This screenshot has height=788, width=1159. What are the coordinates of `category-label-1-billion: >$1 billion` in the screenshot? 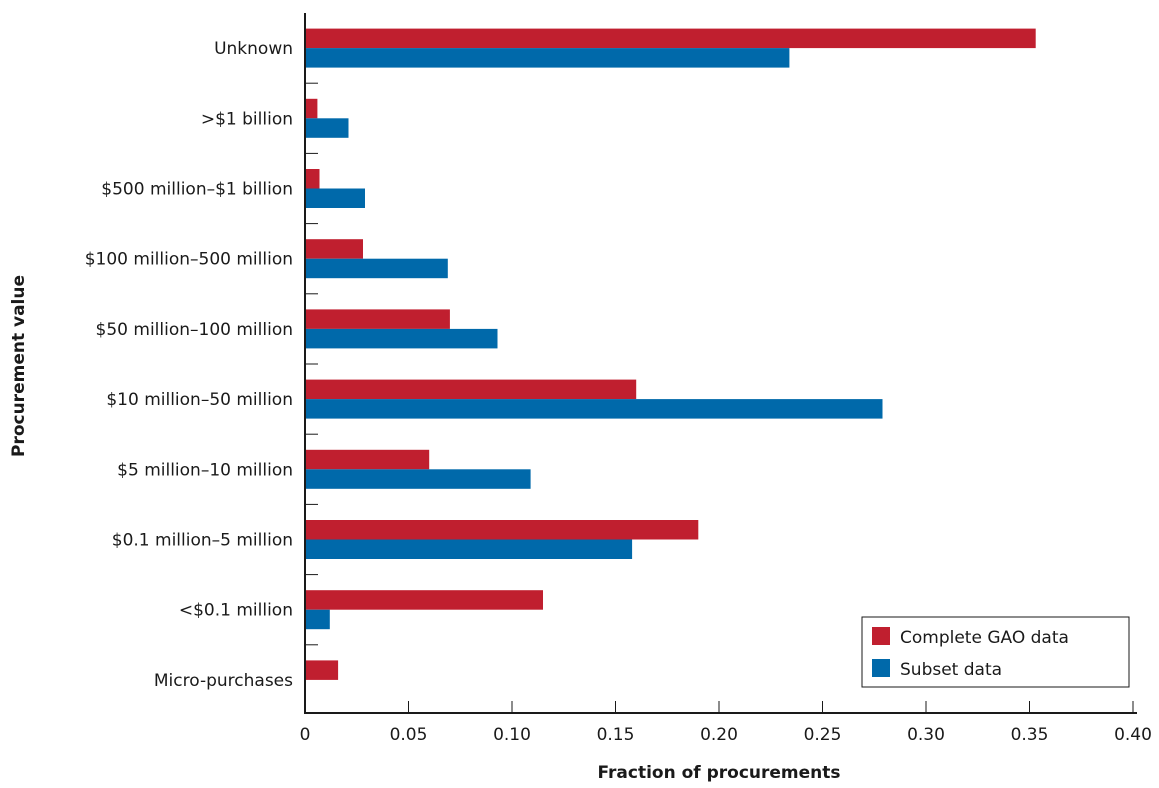 It's located at (247, 119).